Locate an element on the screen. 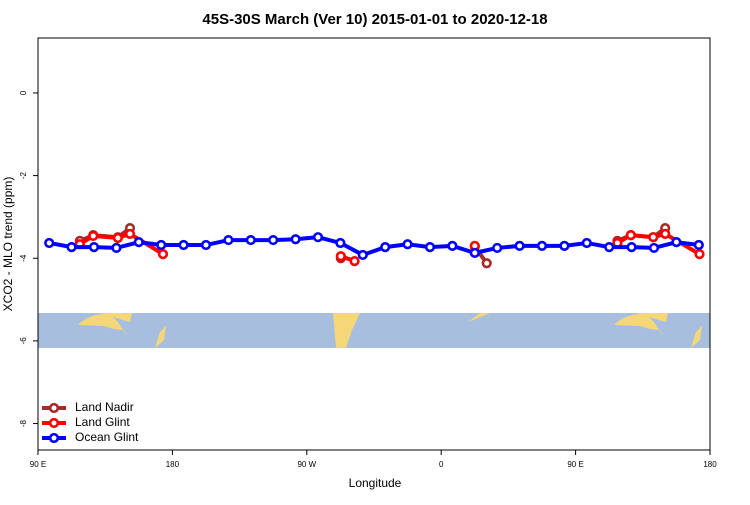  y-tick-label: -4 is located at coordinates (23, 258).